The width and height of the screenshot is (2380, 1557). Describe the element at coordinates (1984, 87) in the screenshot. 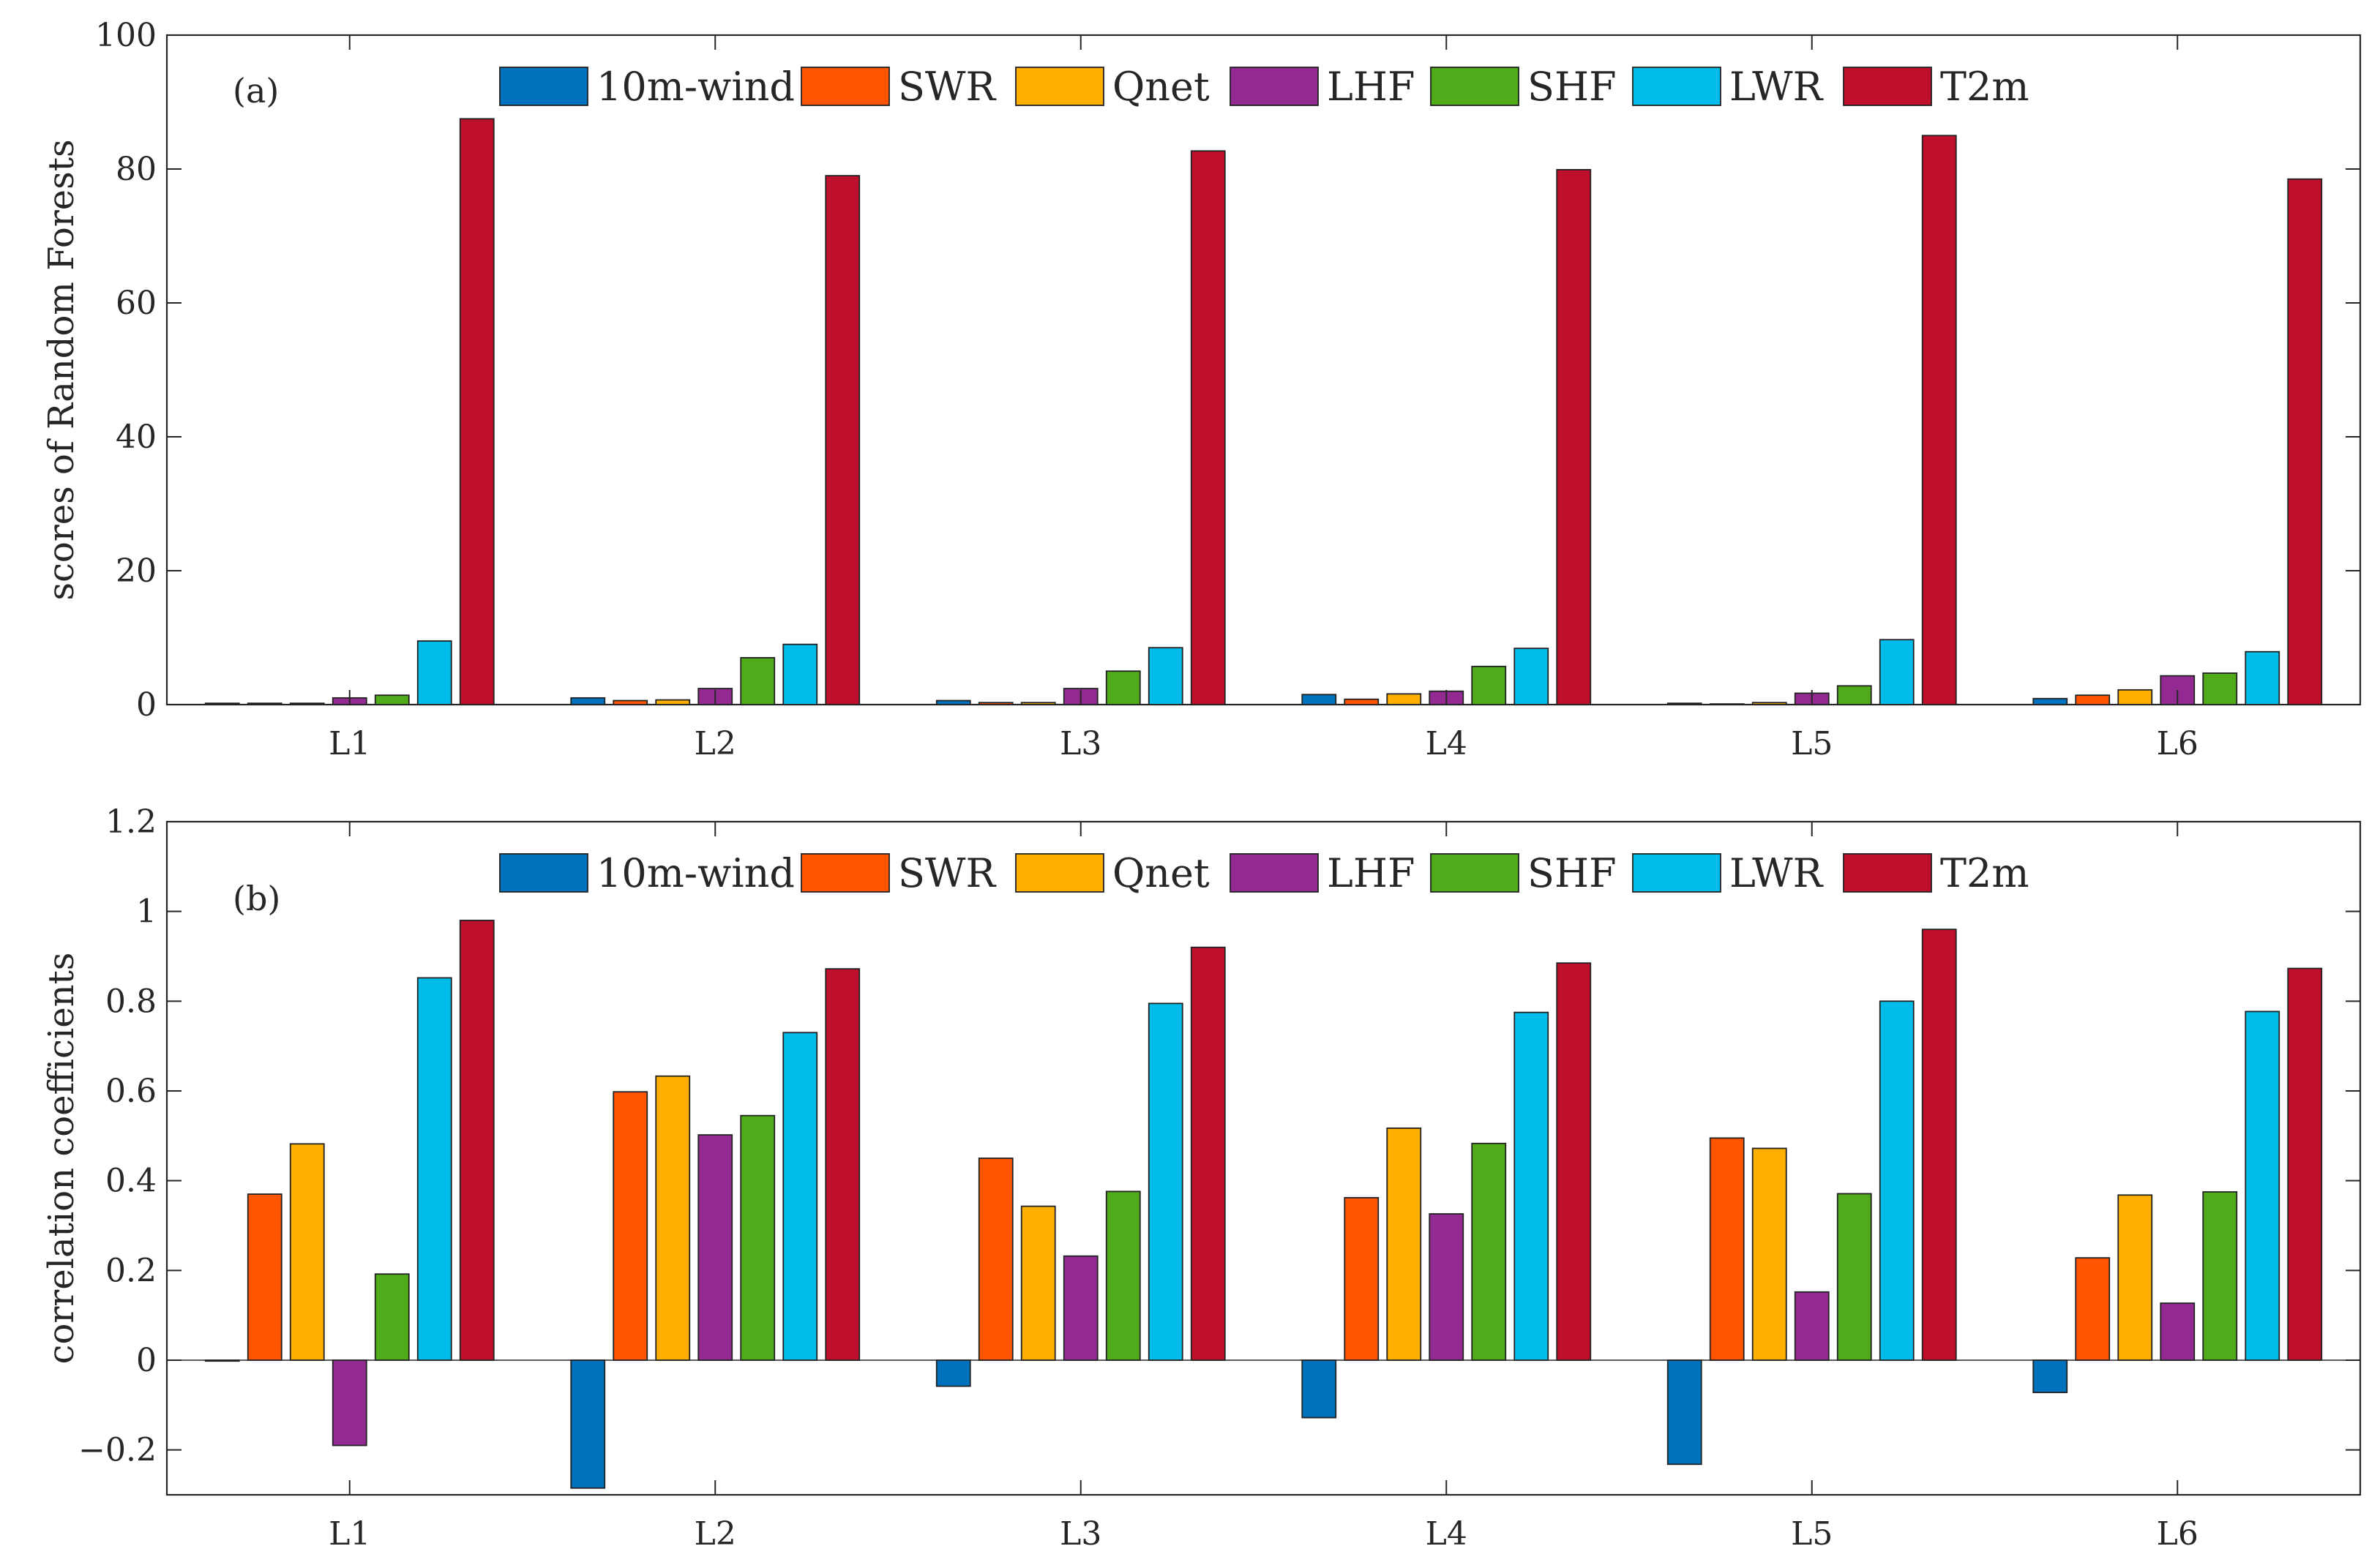

I see `legend-label-T2m: T2m` at that location.